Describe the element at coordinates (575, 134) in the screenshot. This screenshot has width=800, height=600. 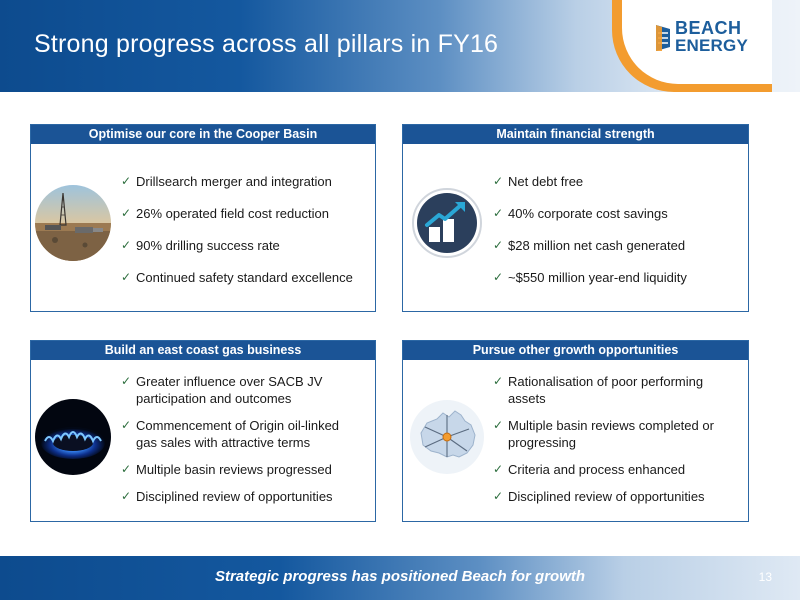
I see `panel-heading: Maintain financial strength` at that location.